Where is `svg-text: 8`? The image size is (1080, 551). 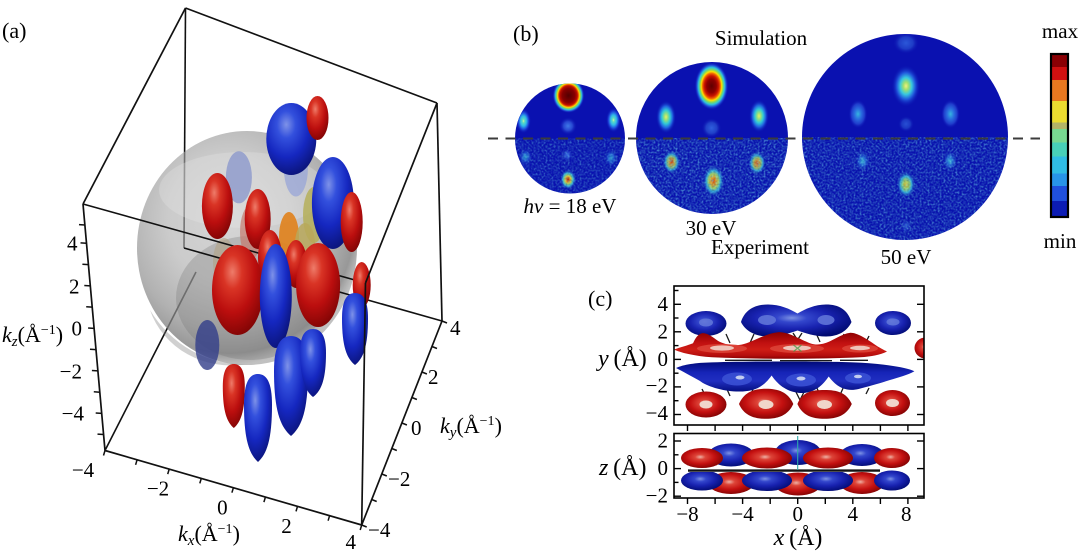 svg-text: 8 is located at coordinates (906, 514).